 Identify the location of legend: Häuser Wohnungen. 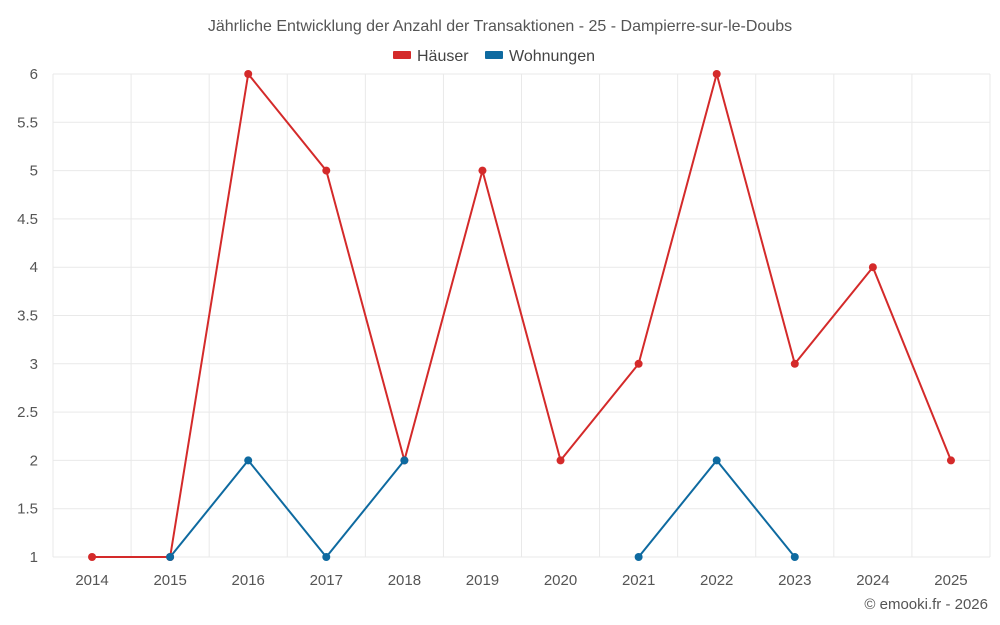
(494, 56).